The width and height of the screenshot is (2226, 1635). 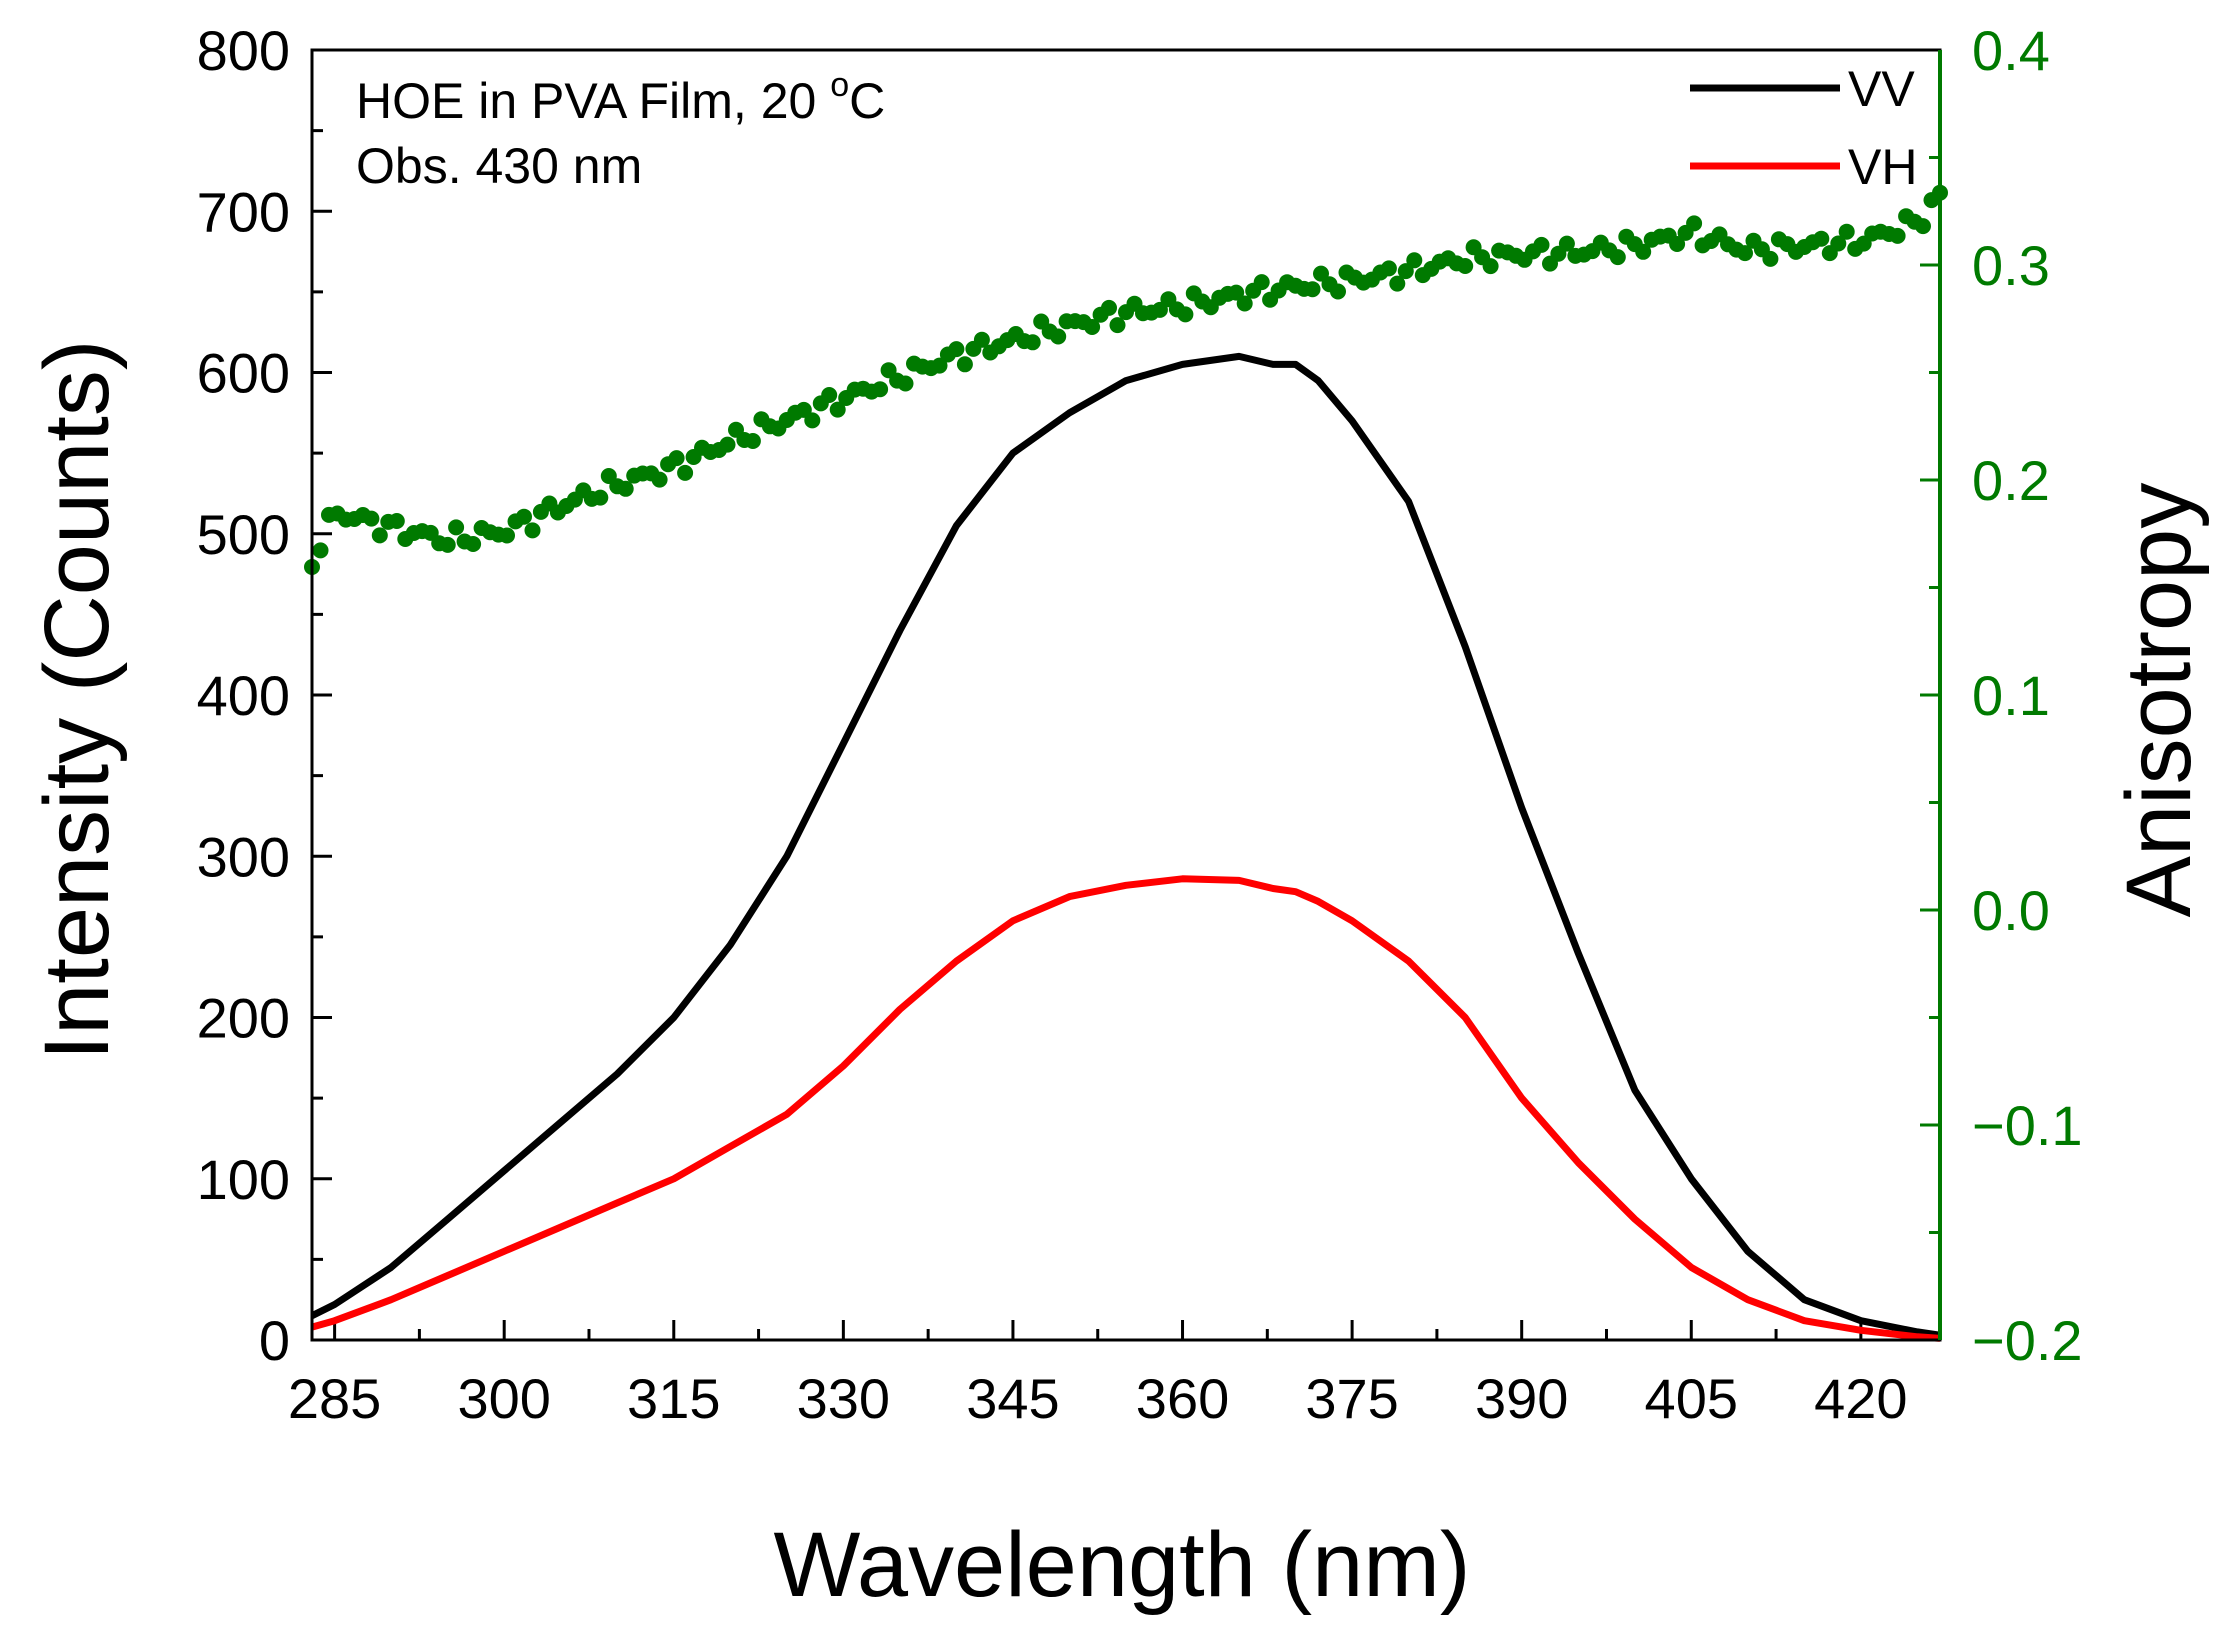 What do you see at coordinates (2027, 1340) in the screenshot?
I see `y2-tick-label: −0.2` at bounding box center [2027, 1340].